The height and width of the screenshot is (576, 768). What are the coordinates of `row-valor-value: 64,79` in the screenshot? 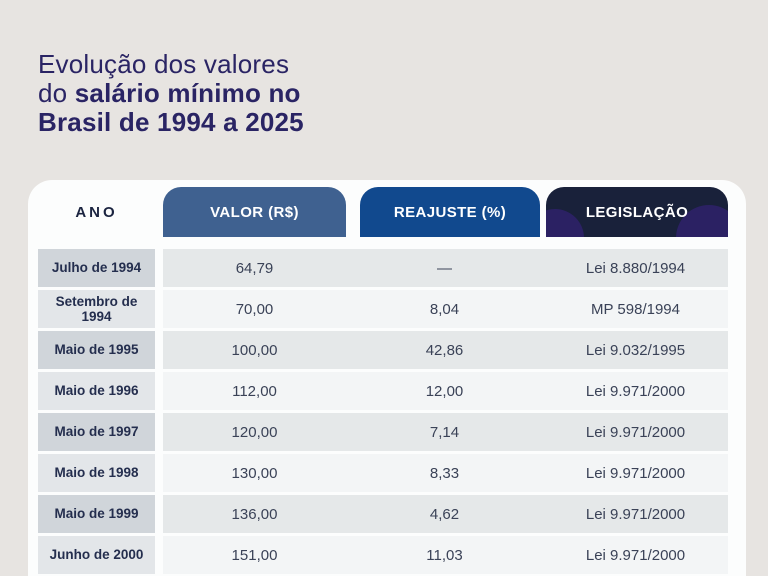 It's located at (254, 268).